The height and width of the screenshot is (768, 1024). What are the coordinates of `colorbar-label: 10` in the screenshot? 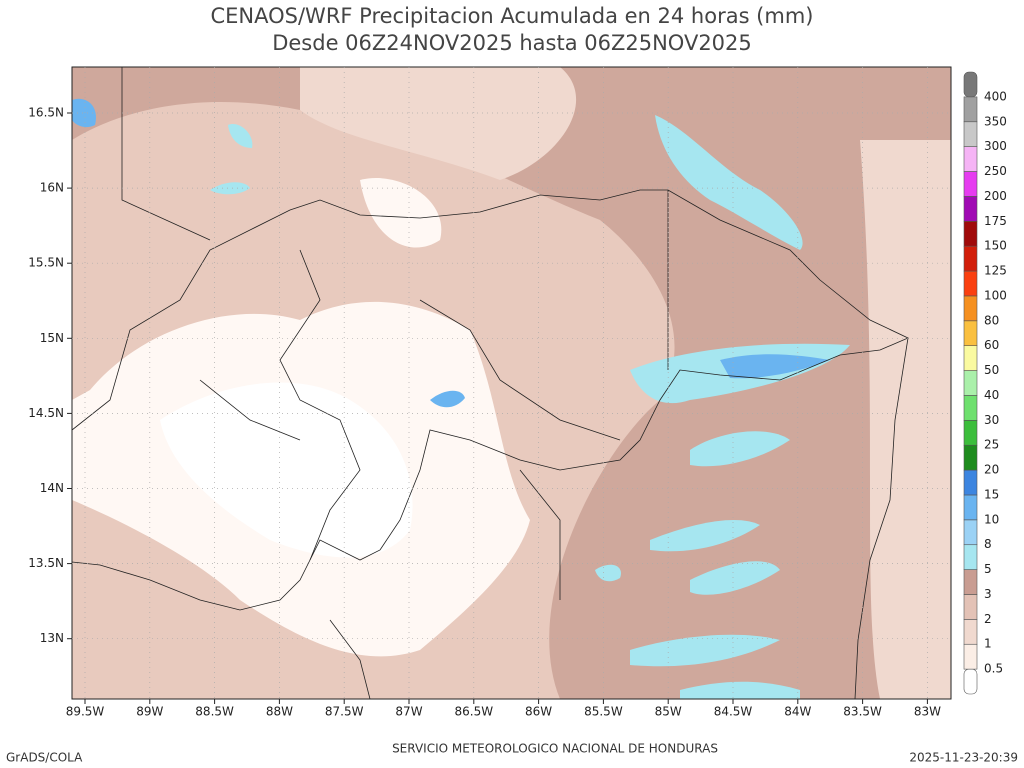 It's located at (991, 519).